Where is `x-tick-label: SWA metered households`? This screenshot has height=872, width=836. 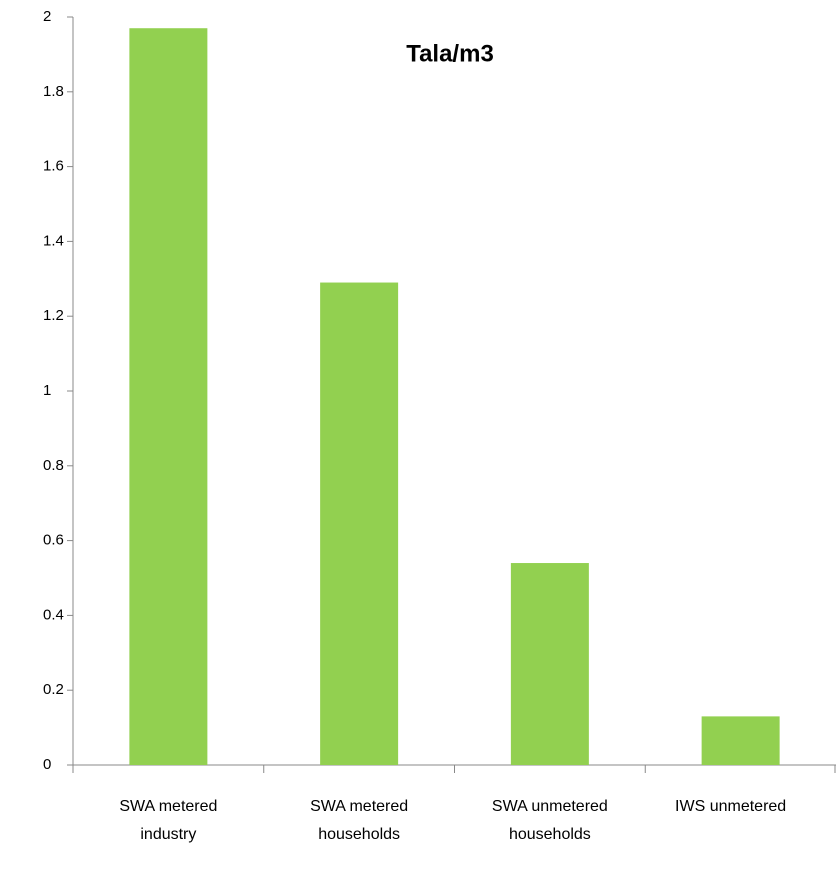
x-tick-label: SWA metered households is located at coordinates (359, 820).